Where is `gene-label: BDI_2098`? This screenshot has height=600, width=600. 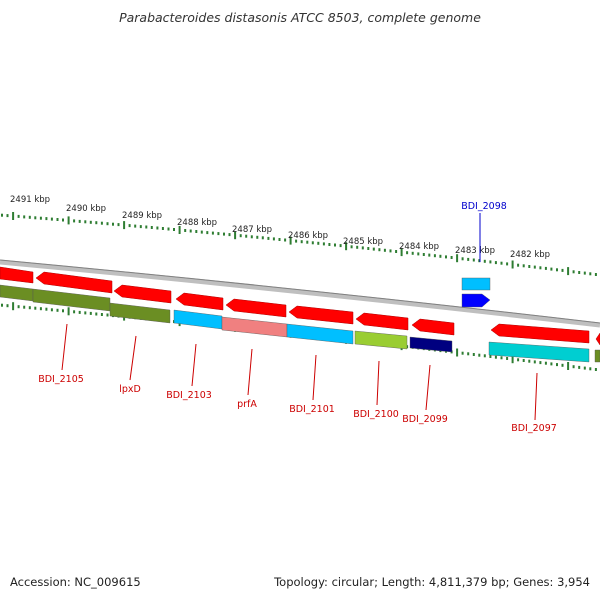 gene-label: BDI_2098 is located at coordinates (484, 206).